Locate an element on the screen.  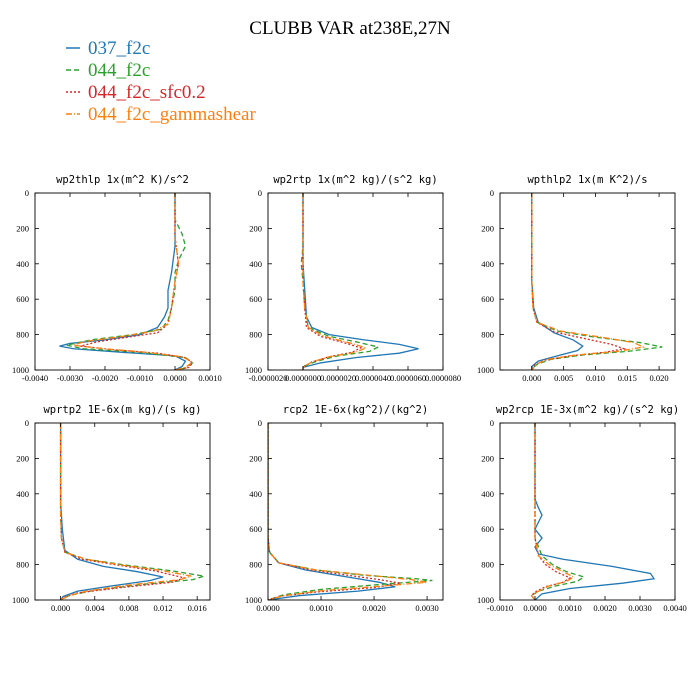
x-tick-label: 0.005 is located at coordinates (563, 378).